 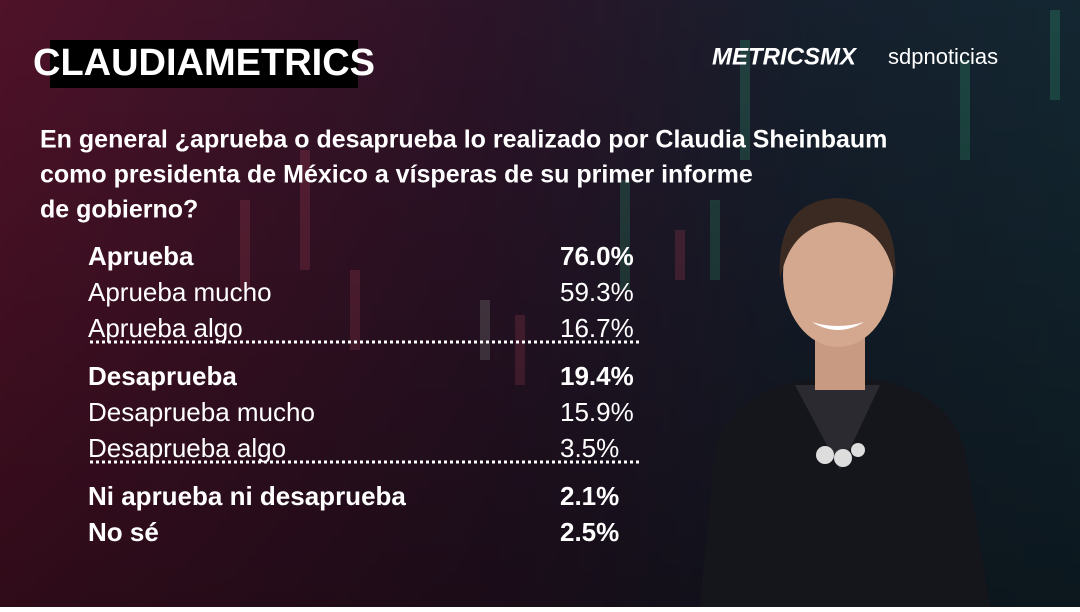 What do you see at coordinates (201, 412) in the screenshot?
I see `row-label: Desaprueba mucho` at bounding box center [201, 412].